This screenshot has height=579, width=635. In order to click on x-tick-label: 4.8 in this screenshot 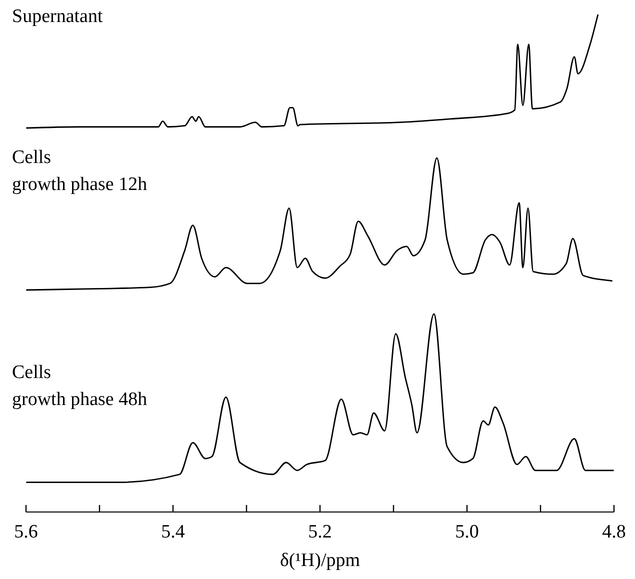, I will do `click(614, 531)`.